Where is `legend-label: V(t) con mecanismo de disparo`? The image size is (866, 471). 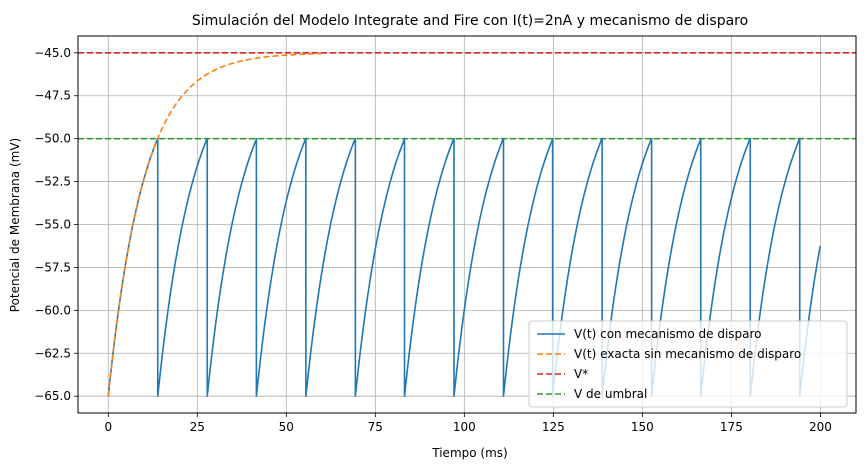
legend-label: V(t) con mecanismo de disparo is located at coordinates (668, 334).